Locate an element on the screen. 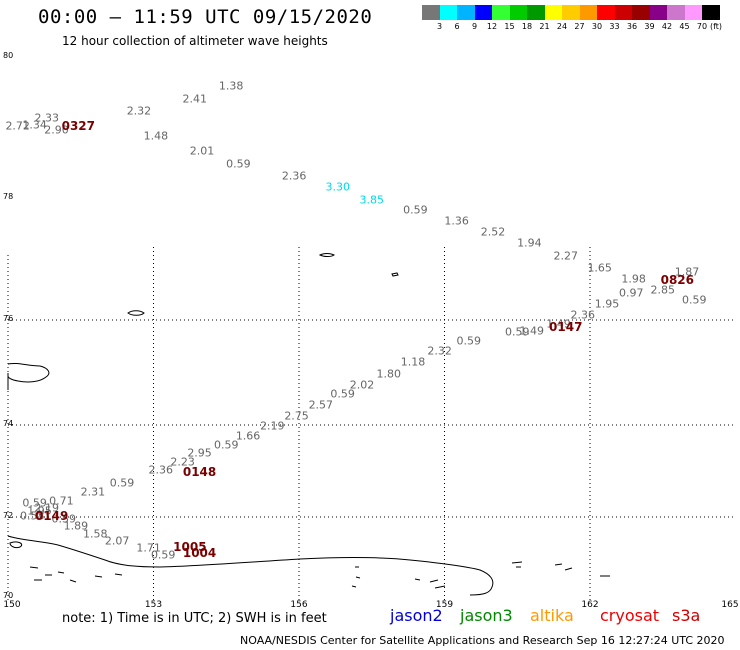 Image resolution: width=740 pixels, height=650 pixels. satellite-jason3: jason3 is located at coordinates (486, 615).